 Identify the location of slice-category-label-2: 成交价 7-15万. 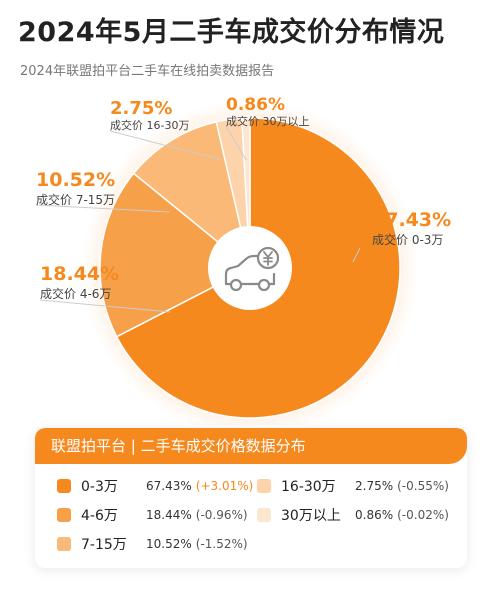
(75, 199).